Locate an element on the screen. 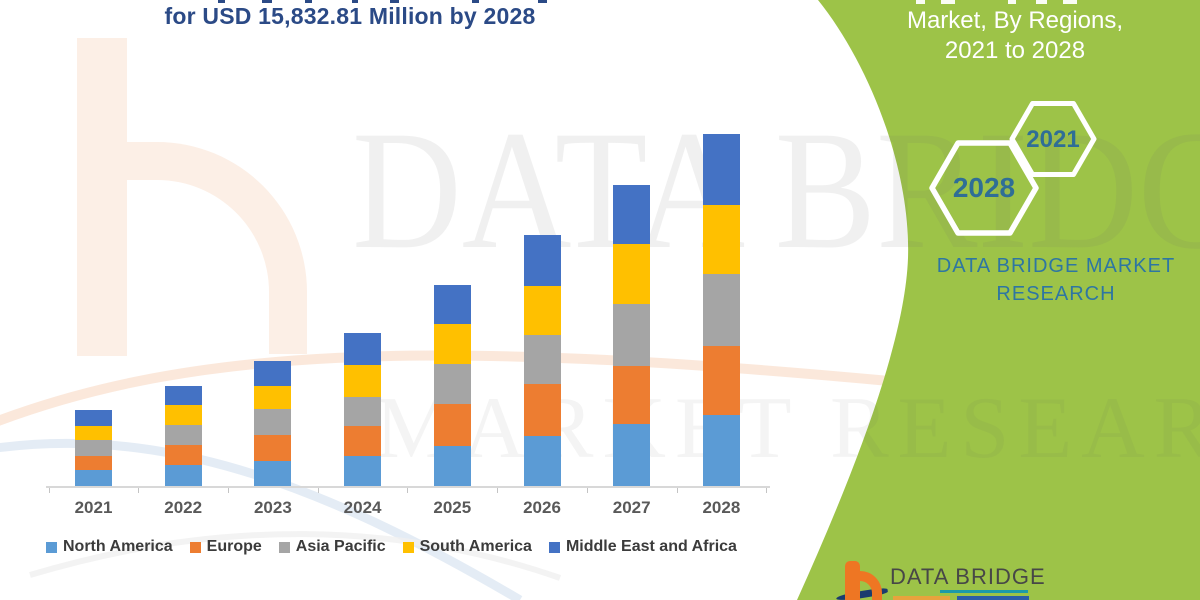 This screenshot has width=1200, height=600. legend-item: Middle East and Africa is located at coordinates (642, 547).